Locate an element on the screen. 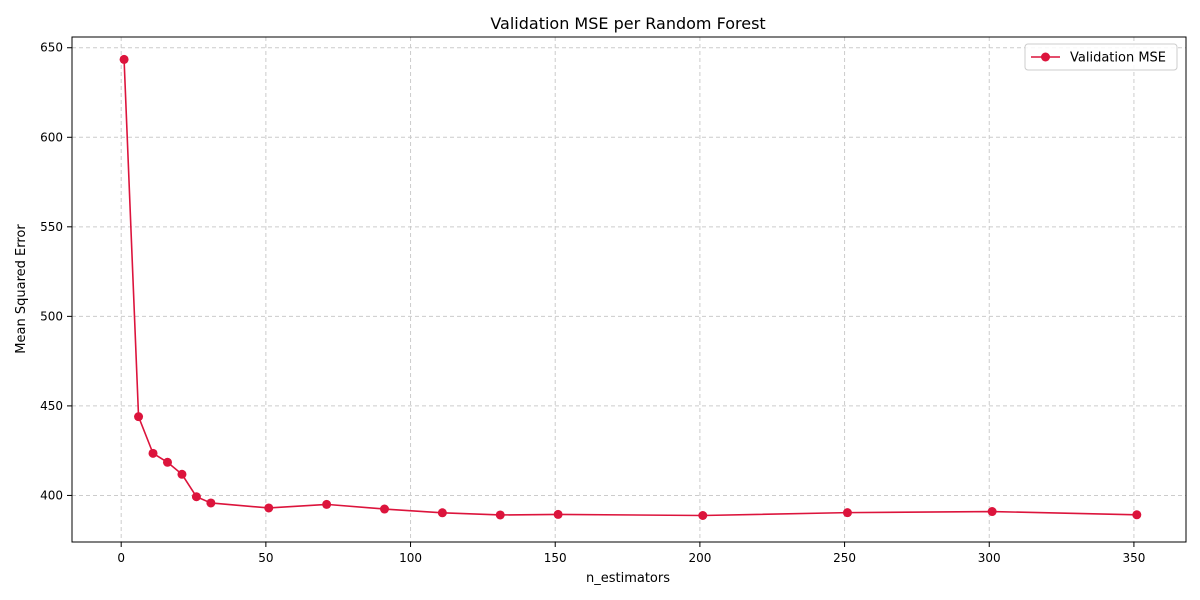 Image resolution: width=1200 pixels, height=600 pixels. legend-box is located at coordinates (1101, 57).